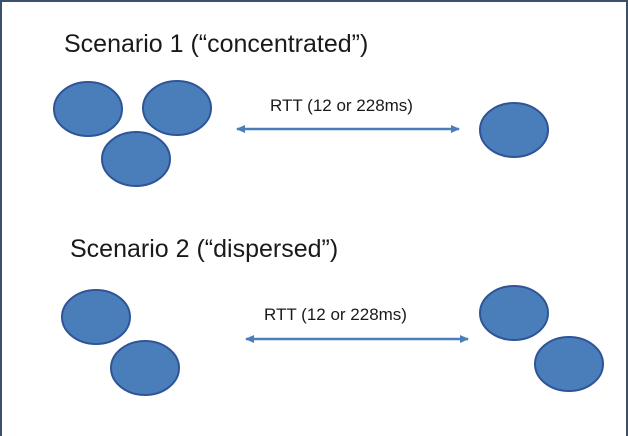 This screenshot has width=628, height=436. I want to click on scenario-2-title: Scenario 2 (“dispersed”), so click(204, 249).